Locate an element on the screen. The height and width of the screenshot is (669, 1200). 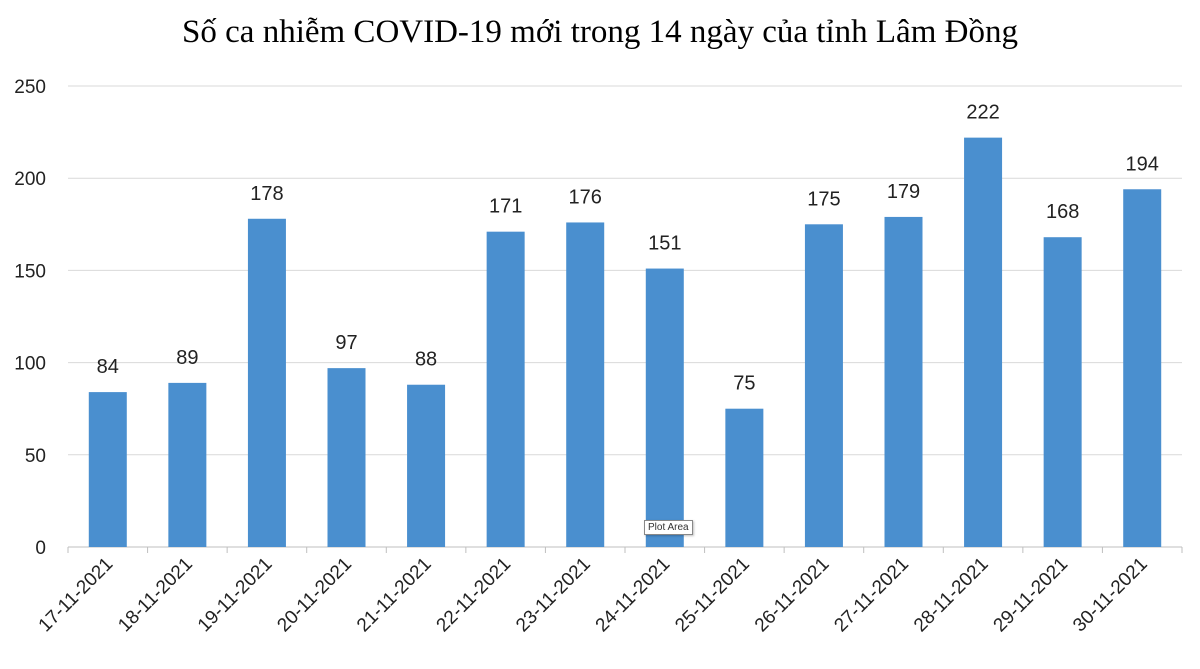
data-label: 151 is located at coordinates (664, 244).